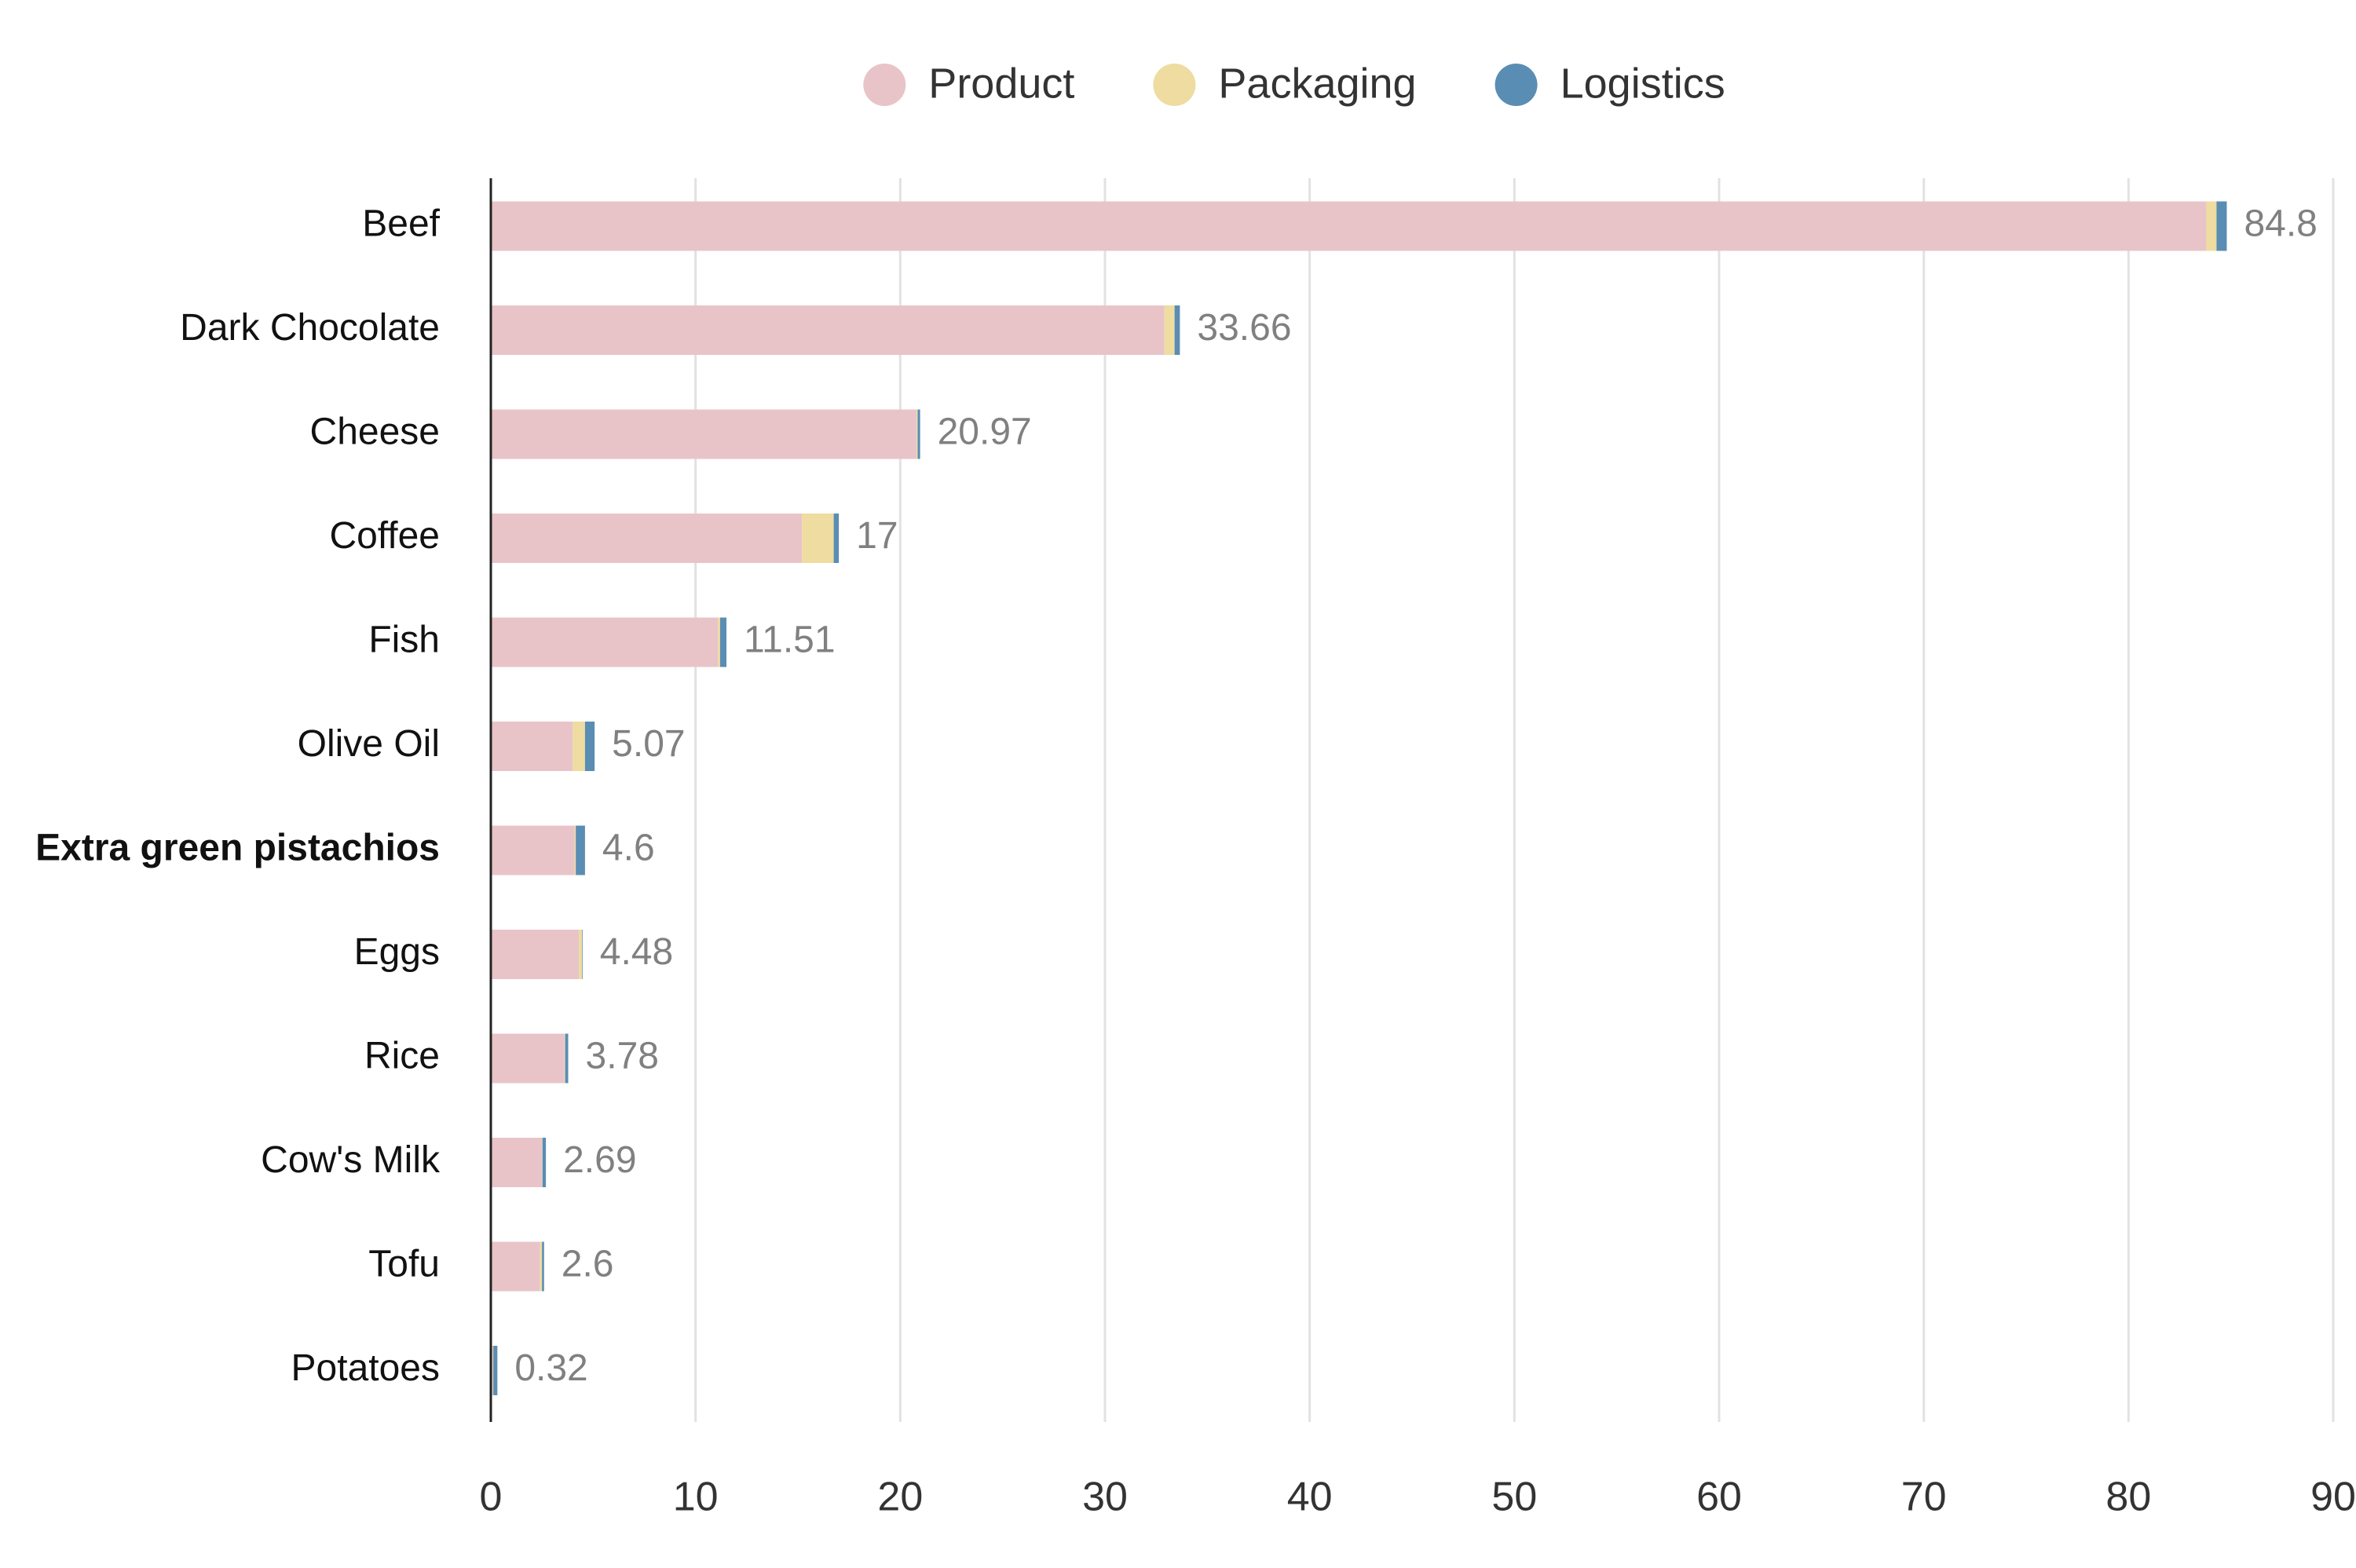  I want to click on legend: Product Packaging Logistics, so click(1294, 83).